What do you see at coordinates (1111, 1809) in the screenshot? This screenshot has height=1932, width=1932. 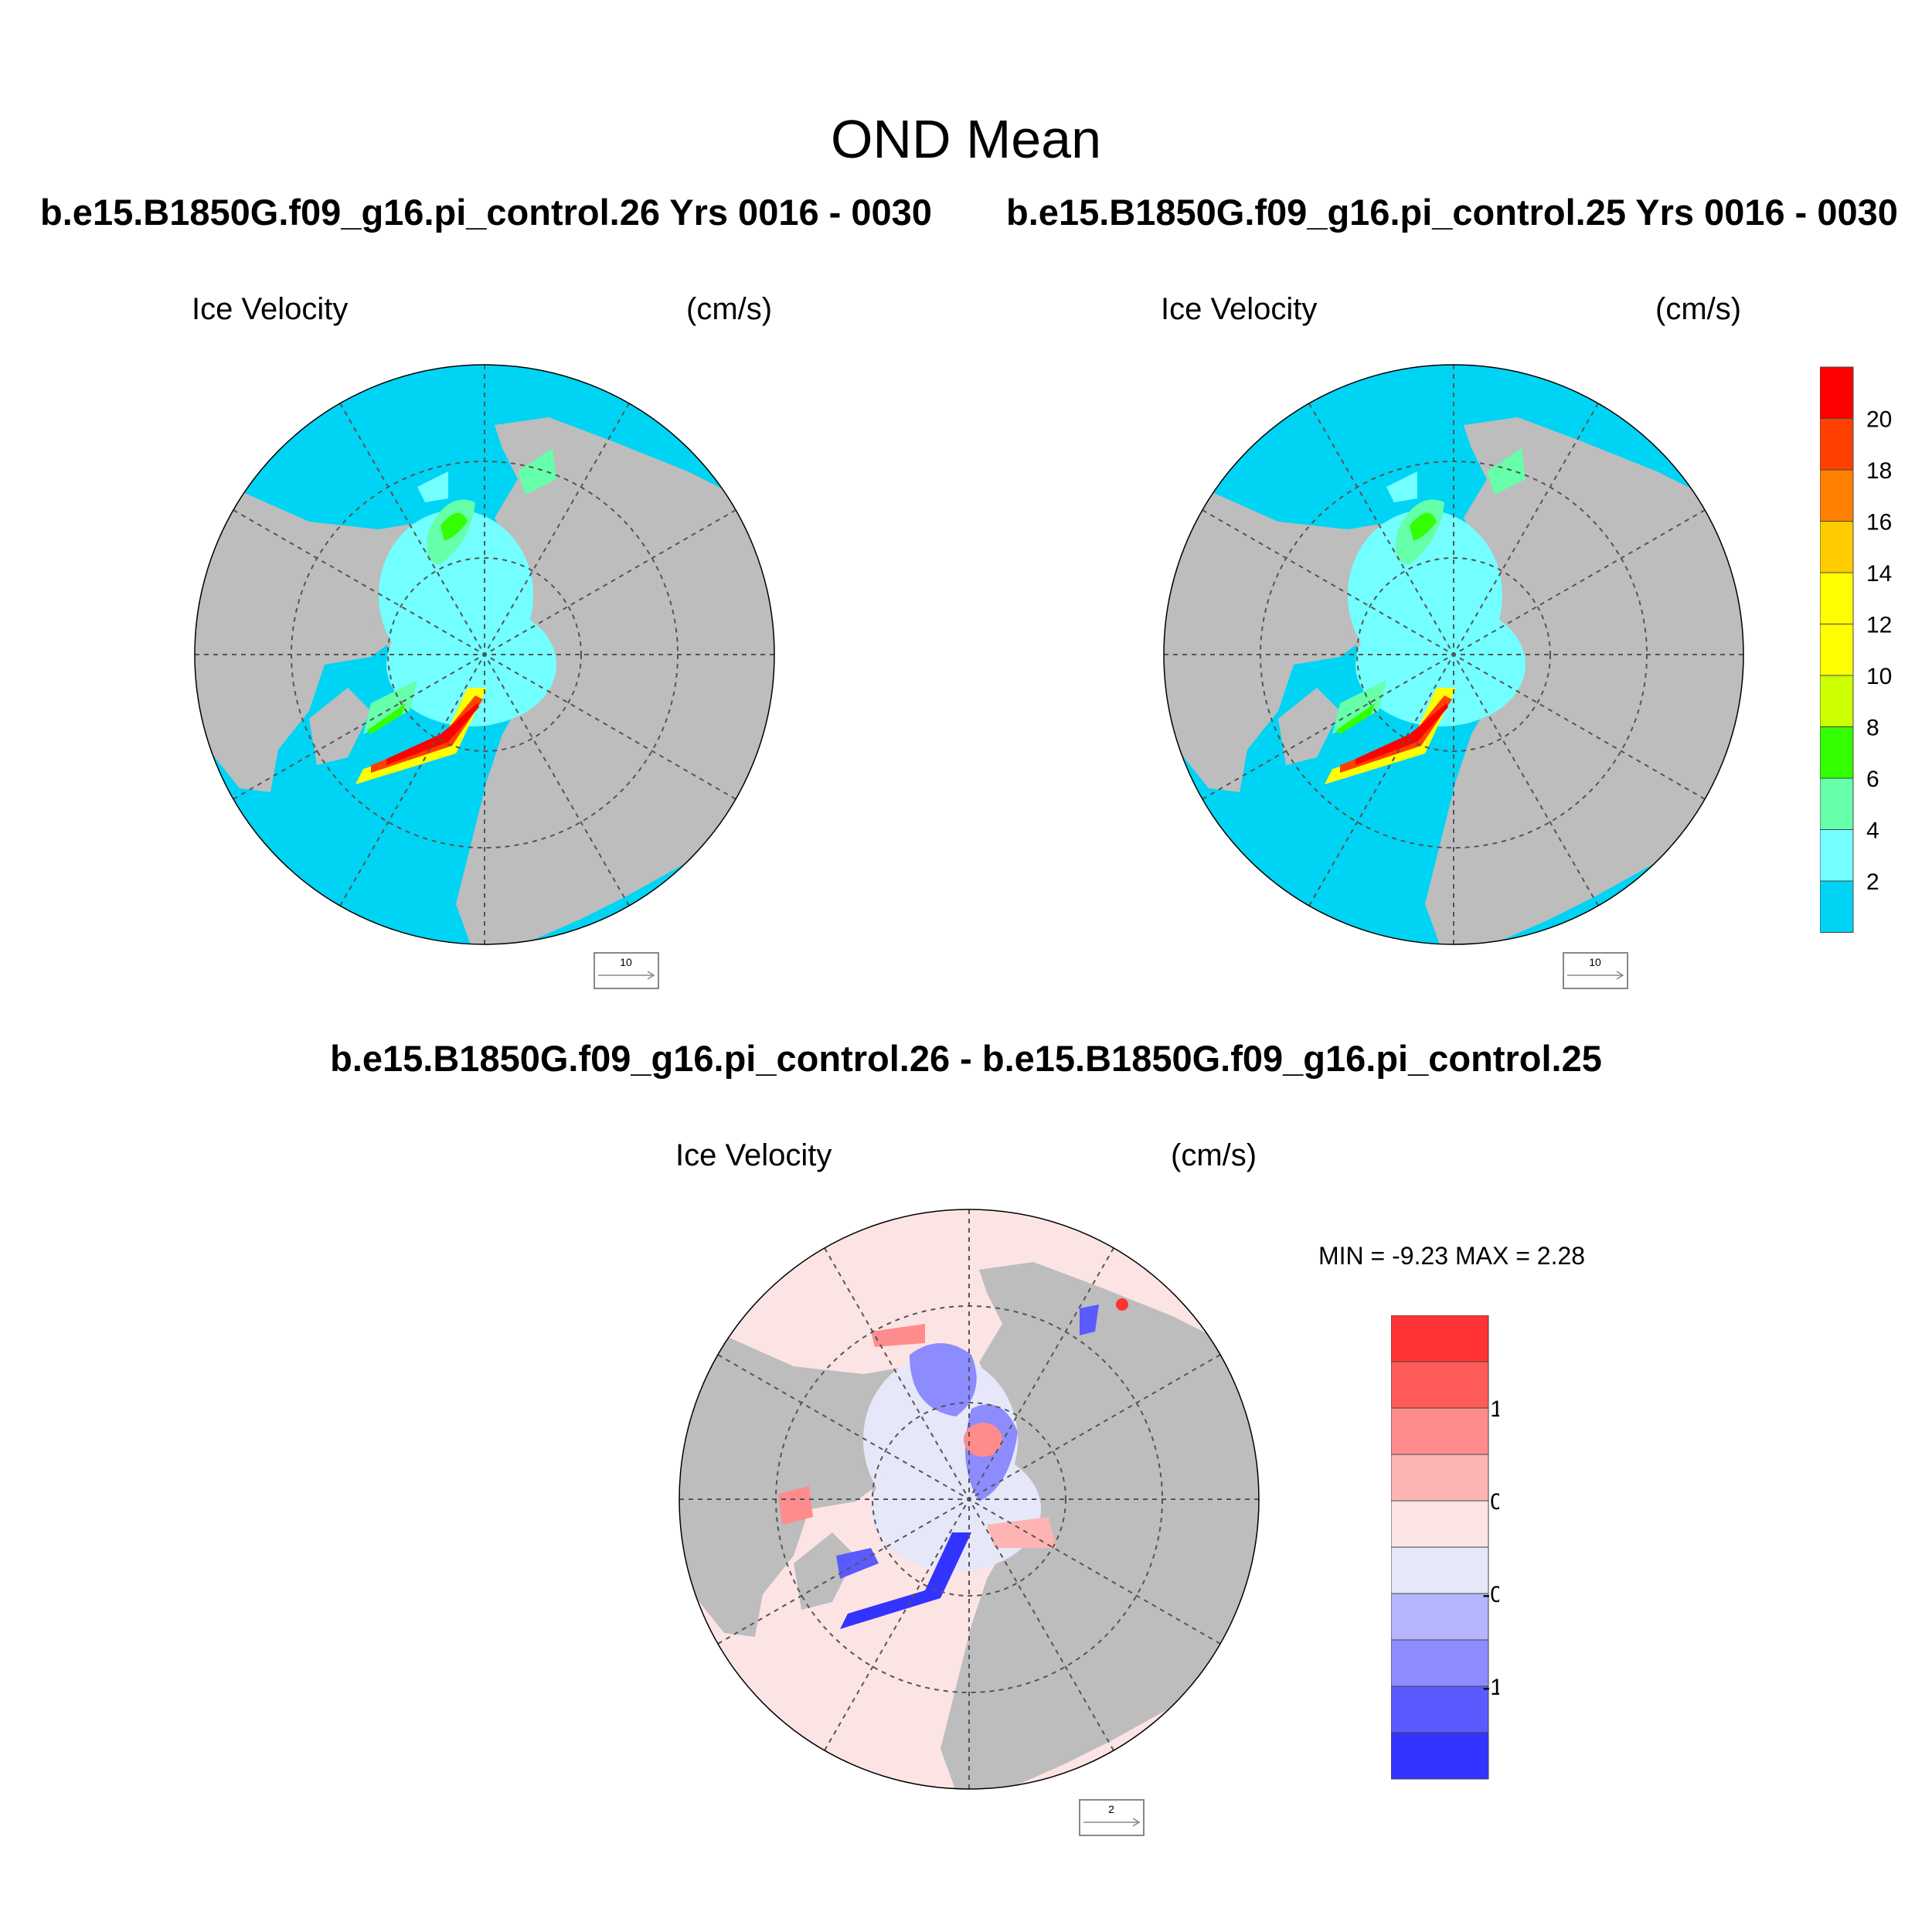 I see `diff-reference-vector-label: 2` at bounding box center [1111, 1809].